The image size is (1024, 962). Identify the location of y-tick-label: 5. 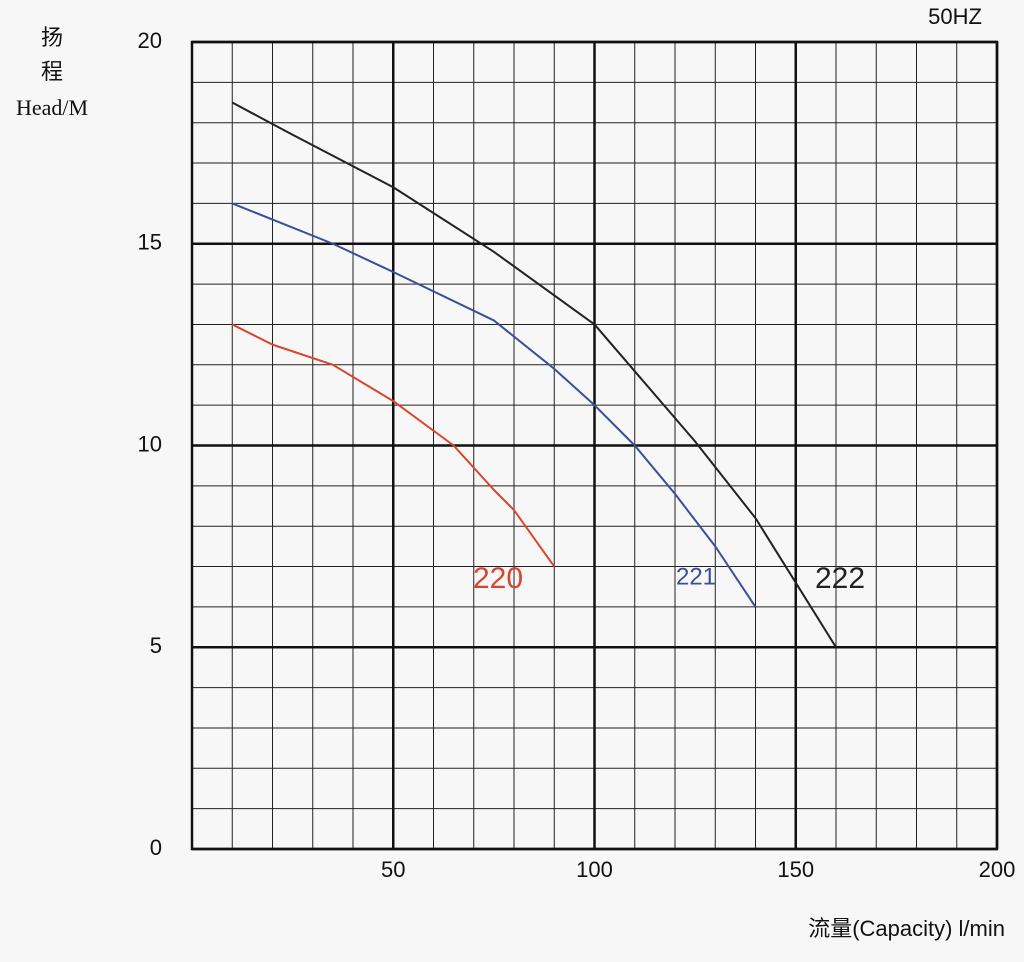
(156, 645).